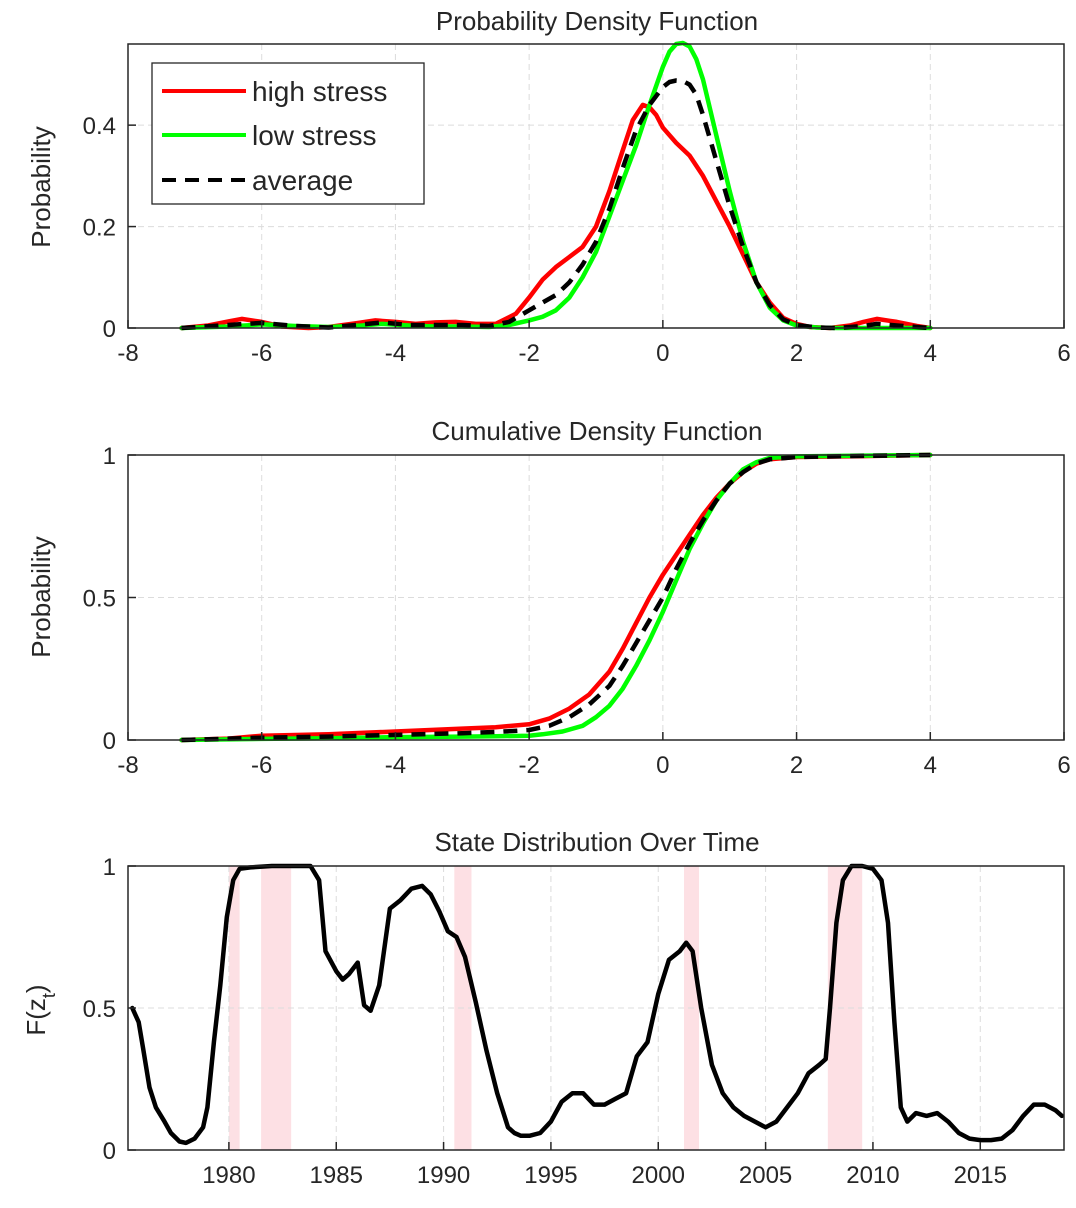 The image size is (1076, 1208). I want to click on x-tick-label: 1995, so click(550, 1175).